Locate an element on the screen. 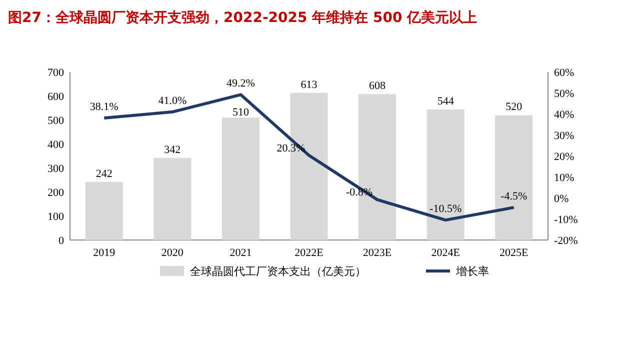  legend-label: 全球晶圆代工厂资本支出（亿美元） is located at coordinates (278, 271).